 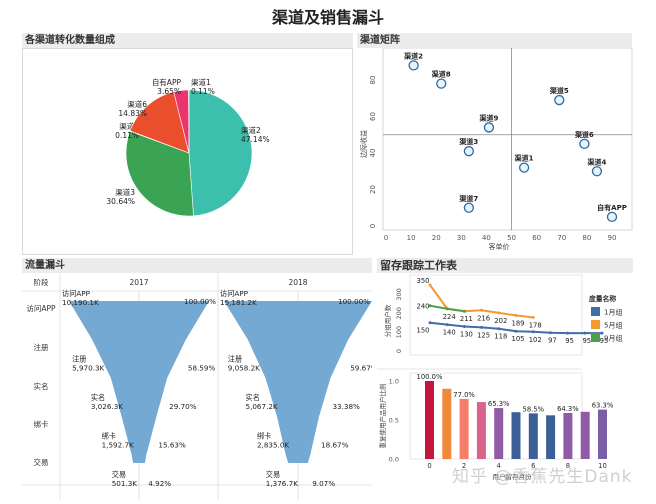 What do you see at coordinates (464, 395) in the screenshot?
I see `bar-data-label: 77.0%` at bounding box center [464, 395].